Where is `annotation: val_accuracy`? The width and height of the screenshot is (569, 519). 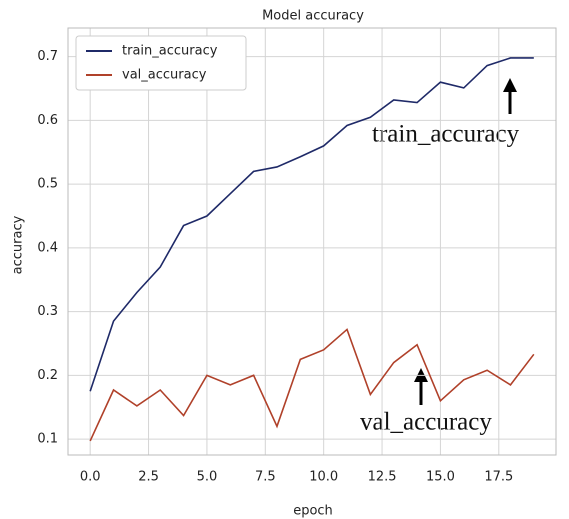 annotation: val_accuracy is located at coordinates (426, 422).